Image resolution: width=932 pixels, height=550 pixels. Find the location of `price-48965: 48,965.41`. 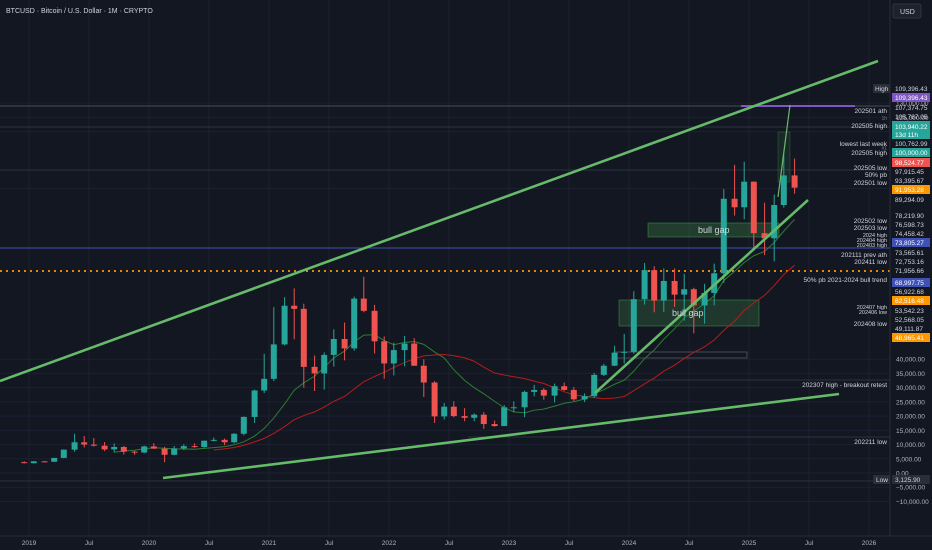

price-48965: 48,965.41 is located at coordinates (909, 338).